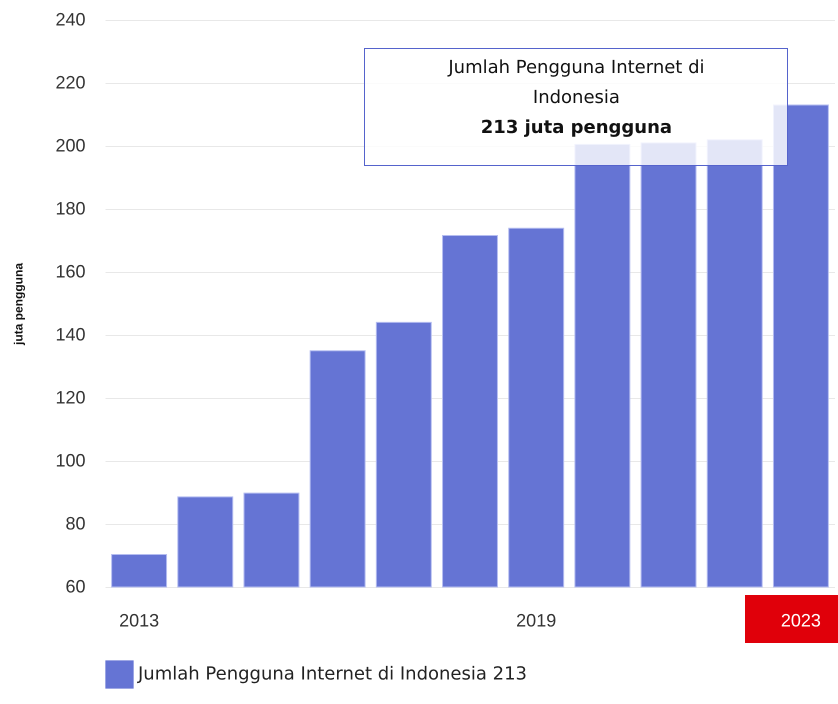  Describe the element at coordinates (70, 20) in the screenshot. I see `y-tick-label: 240` at that location.